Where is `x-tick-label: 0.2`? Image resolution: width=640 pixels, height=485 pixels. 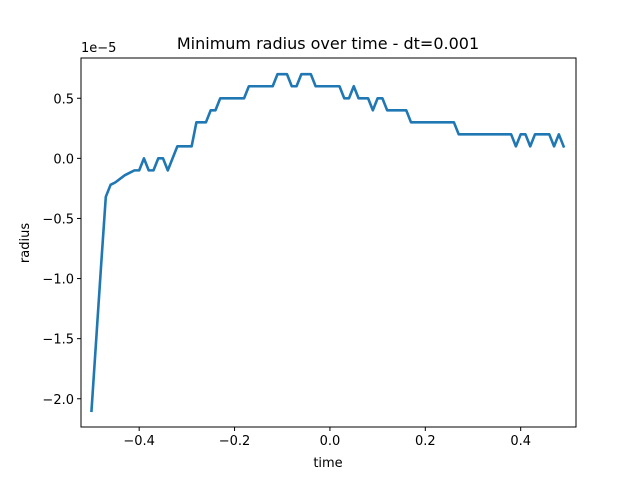 x-tick-label: 0.2 is located at coordinates (425, 441).